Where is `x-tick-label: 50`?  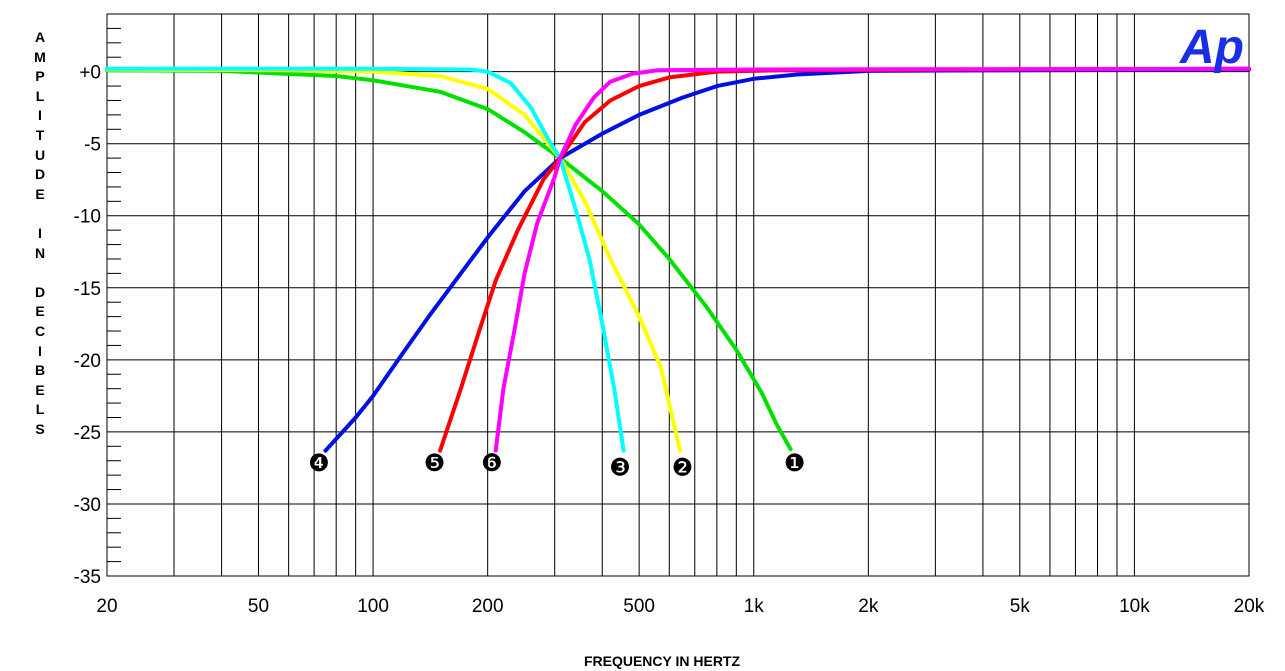 x-tick-label: 50 is located at coordinates (258, 606).